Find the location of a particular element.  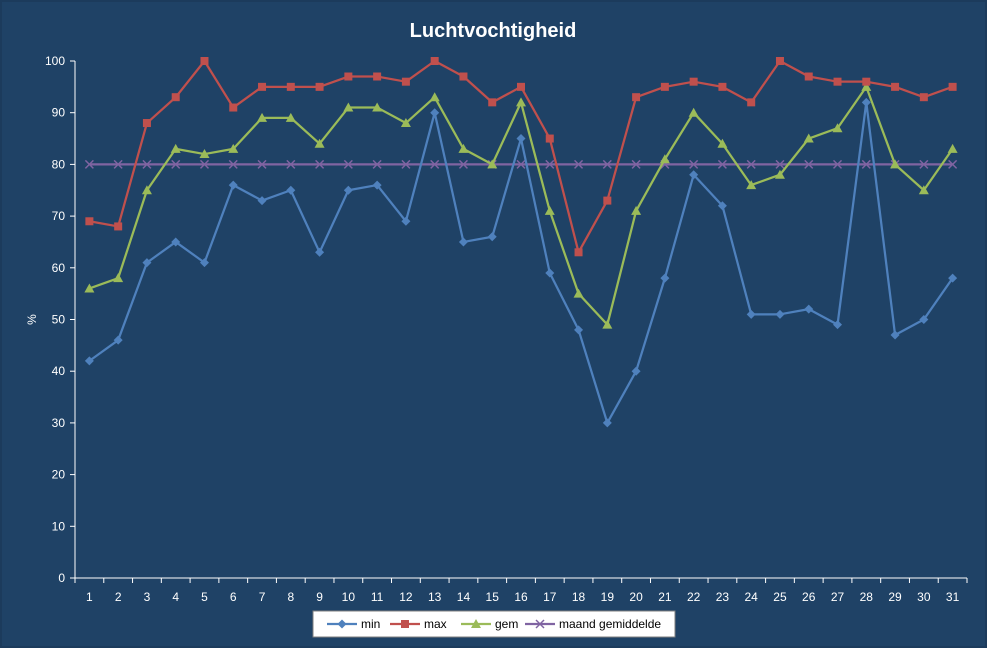

x-tick-label: 3 is located at coordinates (147, 597).